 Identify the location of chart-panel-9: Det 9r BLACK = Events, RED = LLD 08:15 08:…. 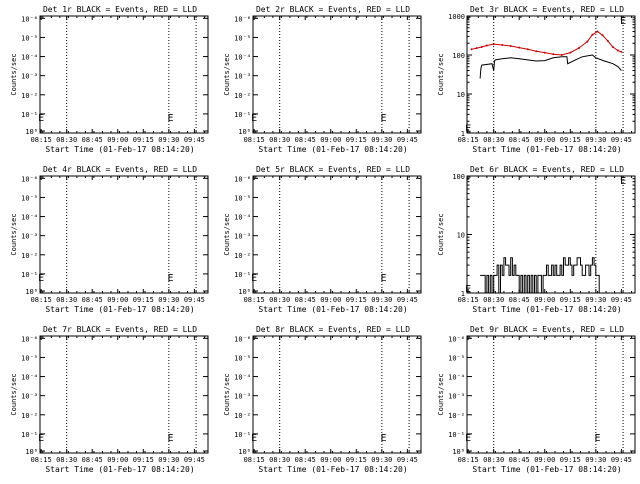
(536, 399).